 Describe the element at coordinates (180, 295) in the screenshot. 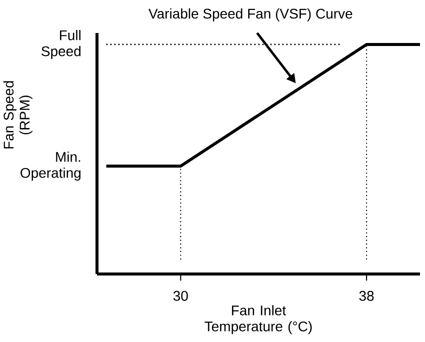

I see `x-tick-label: 30` at that location.